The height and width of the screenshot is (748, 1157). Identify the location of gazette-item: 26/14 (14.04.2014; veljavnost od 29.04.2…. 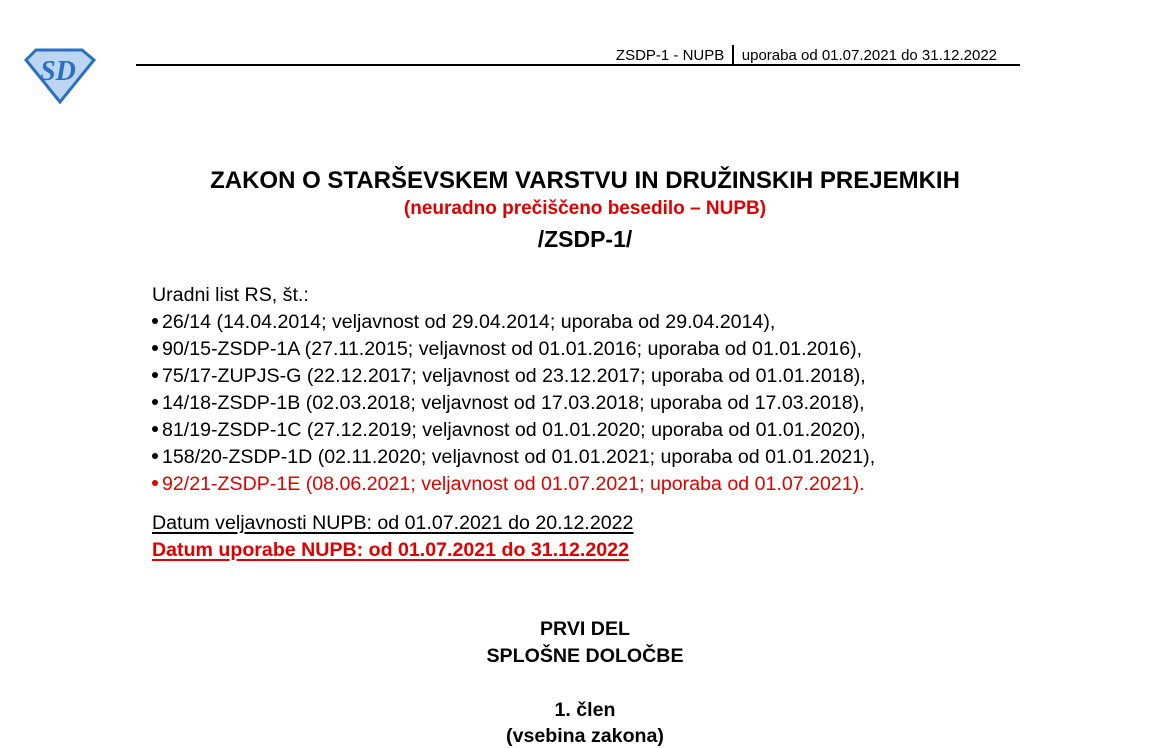
(513, 322).